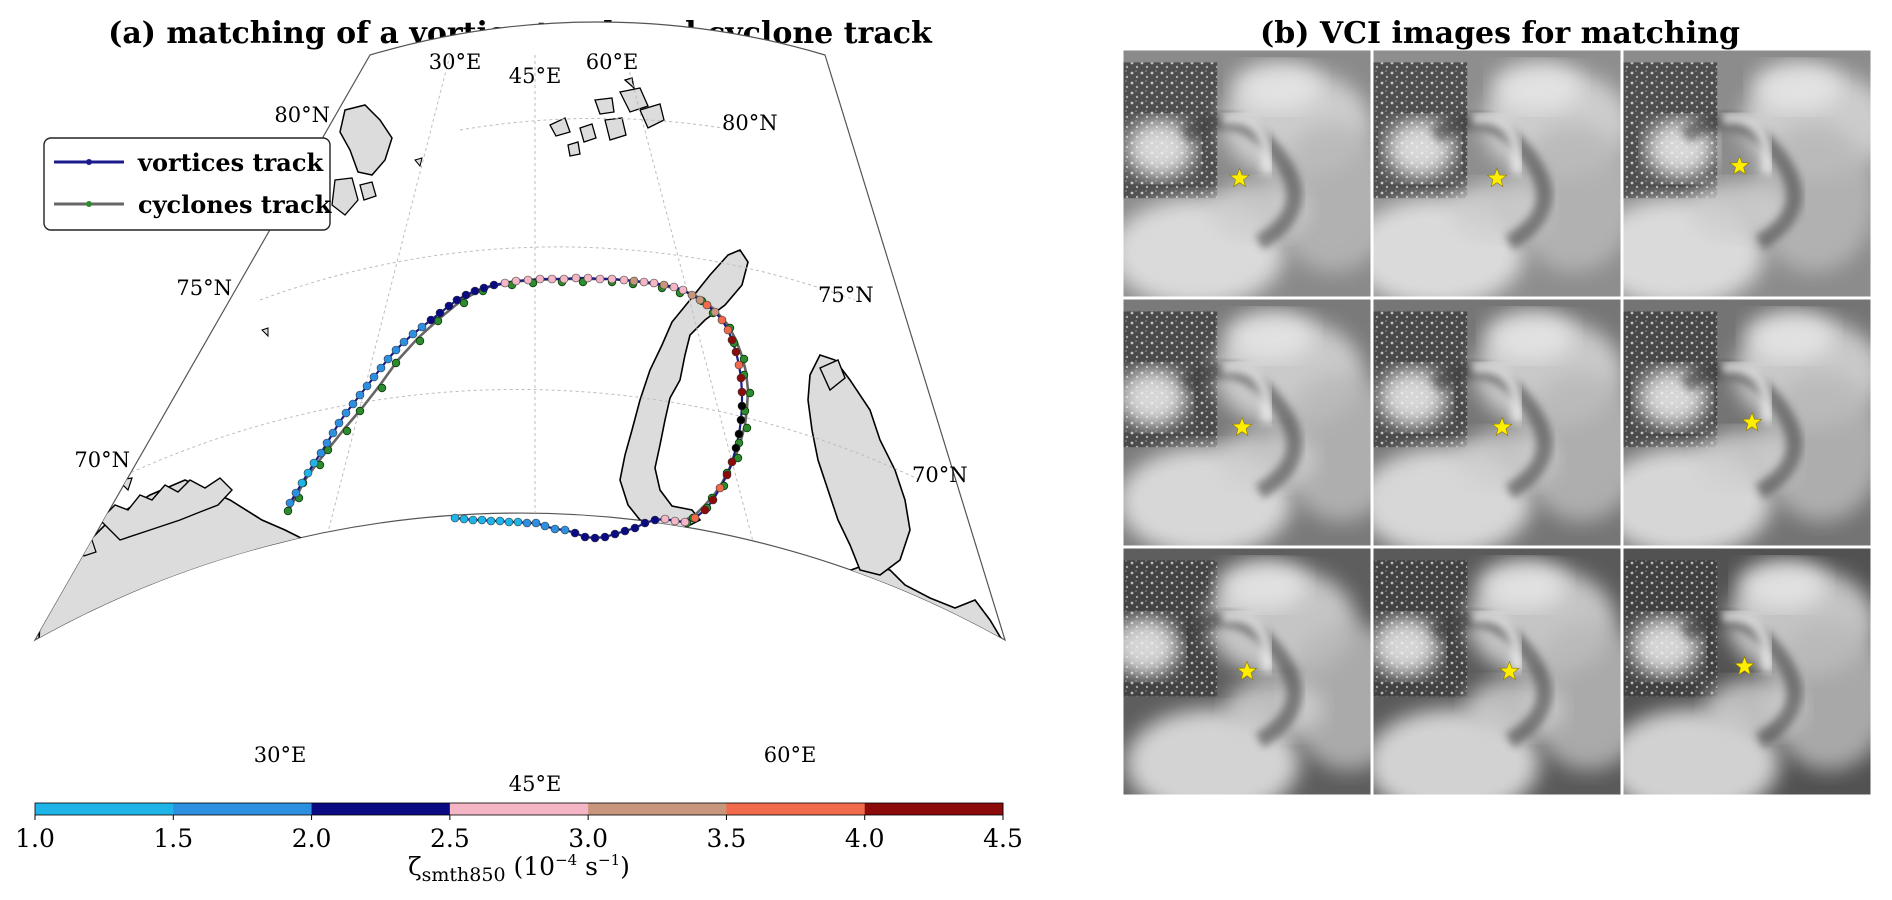 The image size is (1892, 900). What do you see at coordinates (204, 288) in the screenshot?
I see `lat-label-left-75: 75°N` at bounding box center [204, 288].